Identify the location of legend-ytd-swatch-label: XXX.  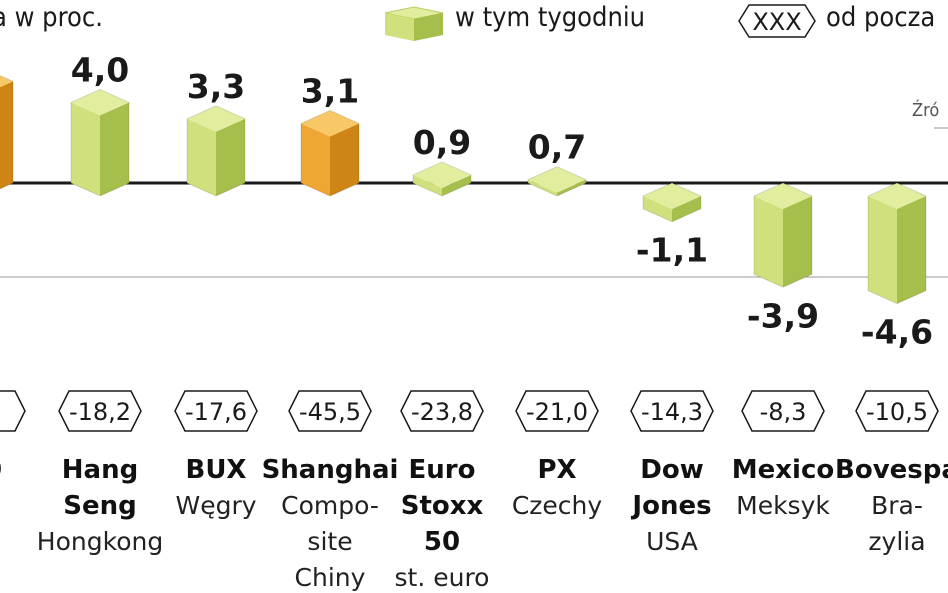
(776, 22).